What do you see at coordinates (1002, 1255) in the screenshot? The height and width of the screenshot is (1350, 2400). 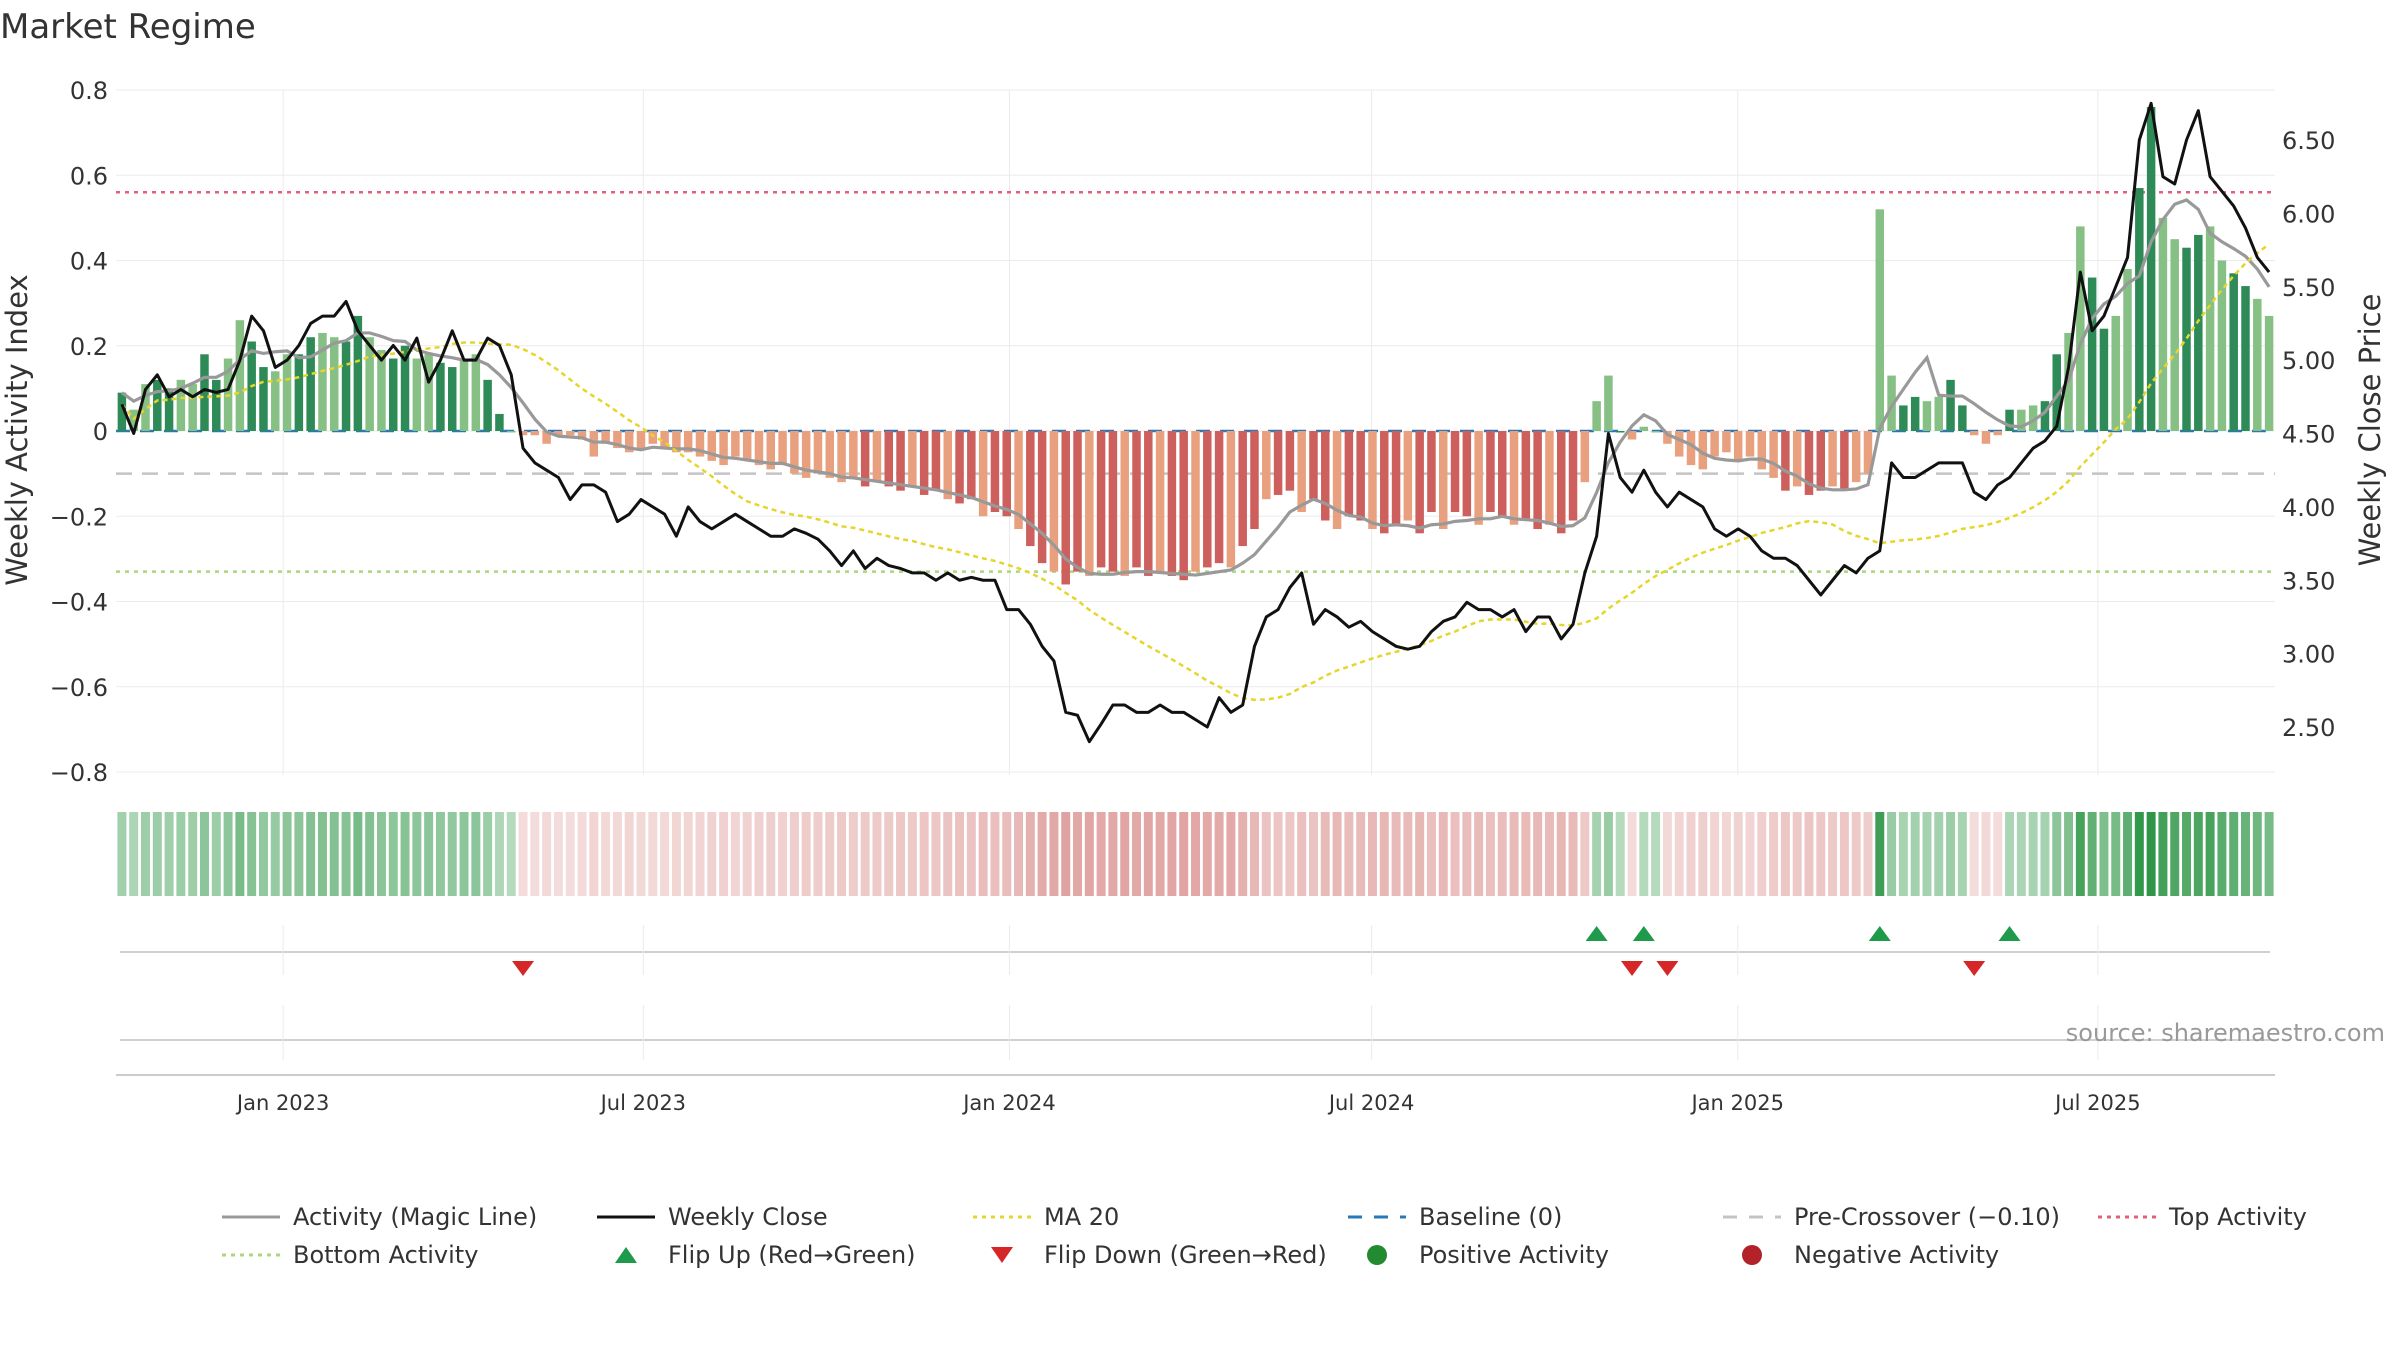 I see `legend-symbol-flipdown` at bounding box center [1002, 1255].